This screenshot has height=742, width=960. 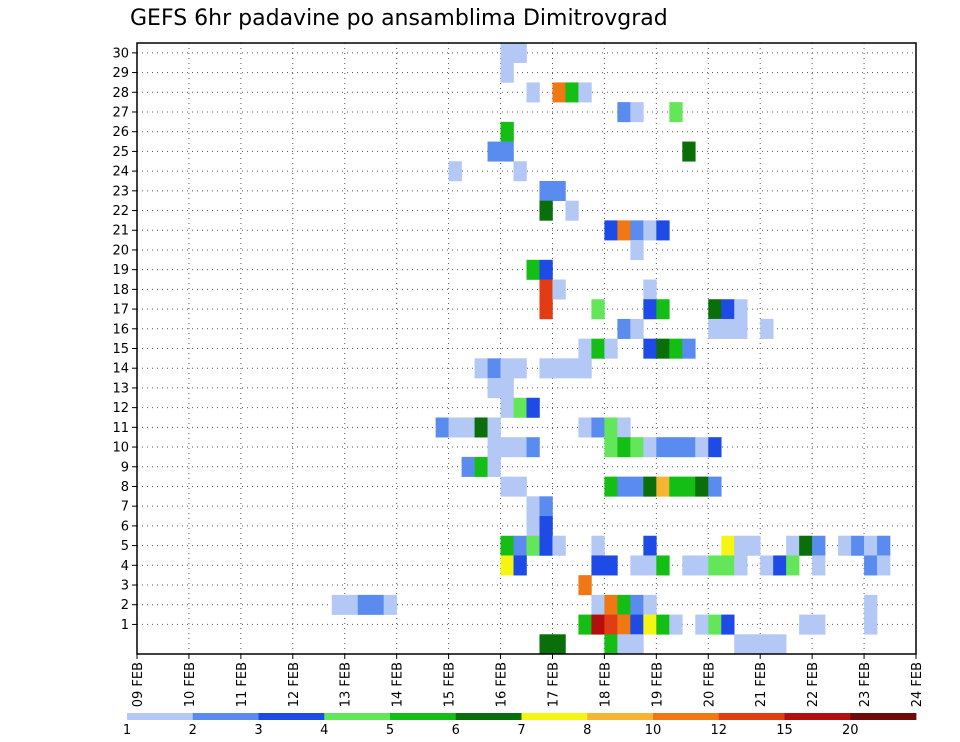 What do you see at coordinates (258, 730) in the screenshot?
I see `legend-label: 3` at bounding box center [258, 730].